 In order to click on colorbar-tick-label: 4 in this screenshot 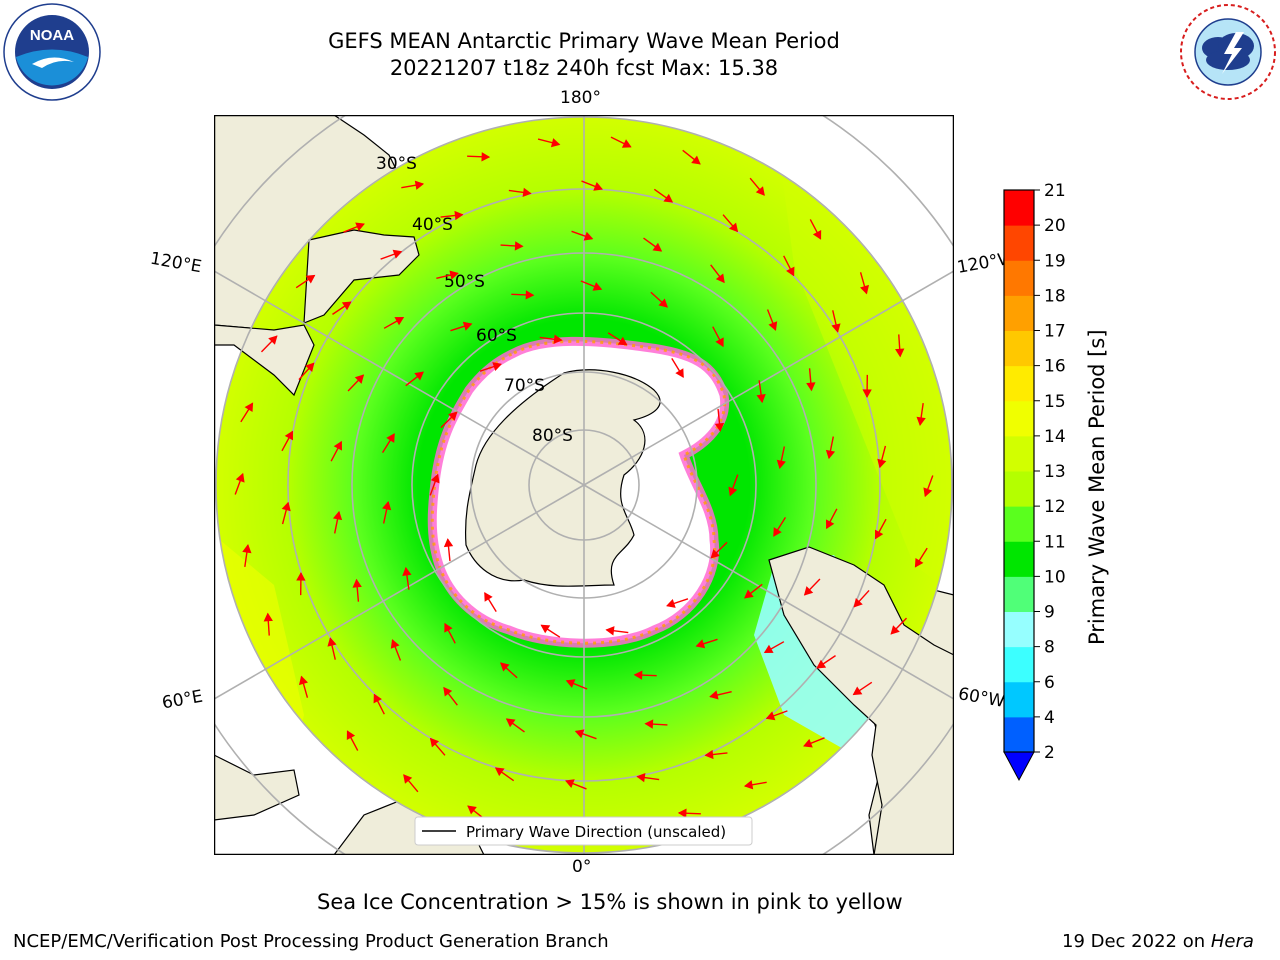, I will do `click(1049, 718)`.